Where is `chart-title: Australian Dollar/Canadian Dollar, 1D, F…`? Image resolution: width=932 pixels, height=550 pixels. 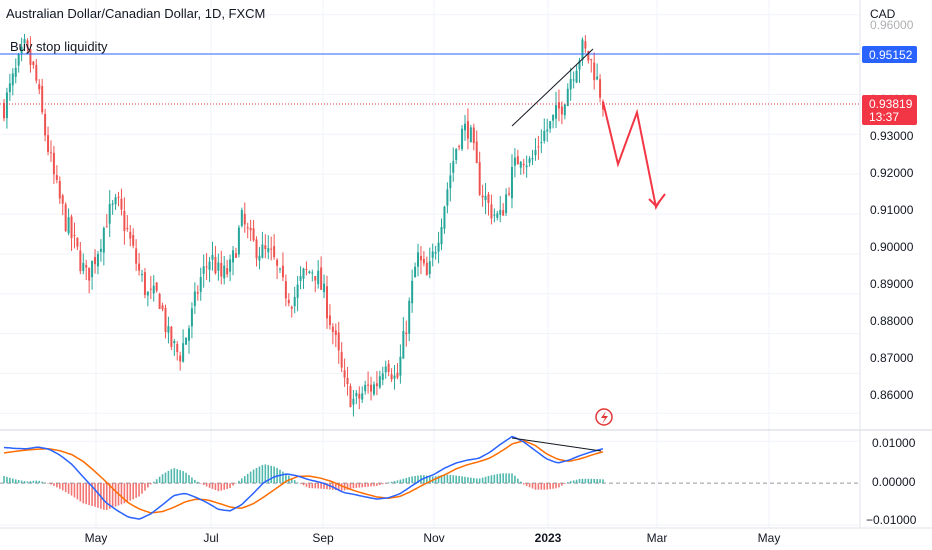 chart-title: Australian Dollar/Canadian Dollar, 1D, F… is located at coordinates (135, 13).